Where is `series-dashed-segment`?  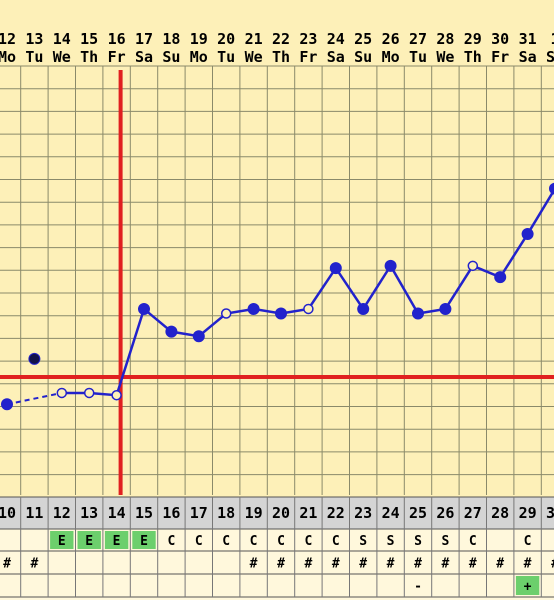
series-dashed-segment is located at coordinates (34, 398).